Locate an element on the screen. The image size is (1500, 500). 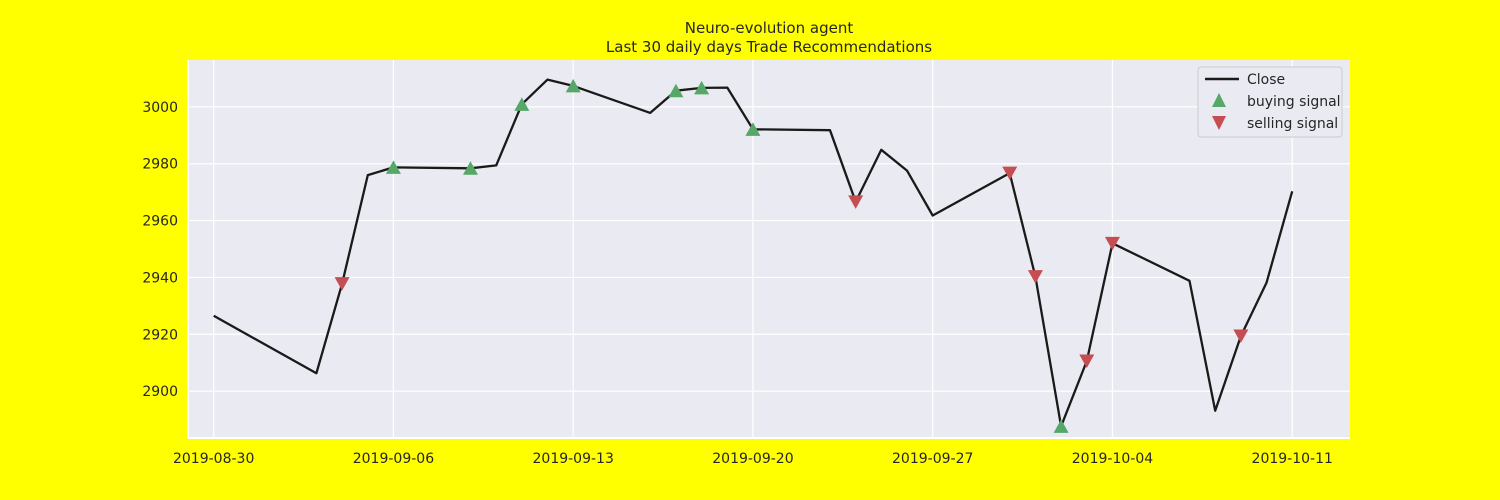
y-tick-label: 2980 is located at coordinates (160, 165).